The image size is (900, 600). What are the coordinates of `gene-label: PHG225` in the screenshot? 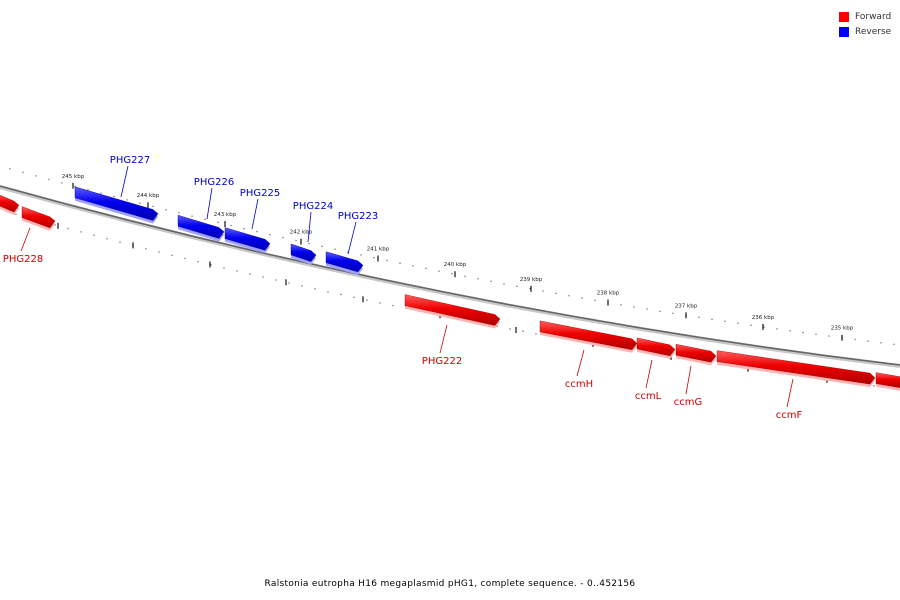 It's located at (260, 193).